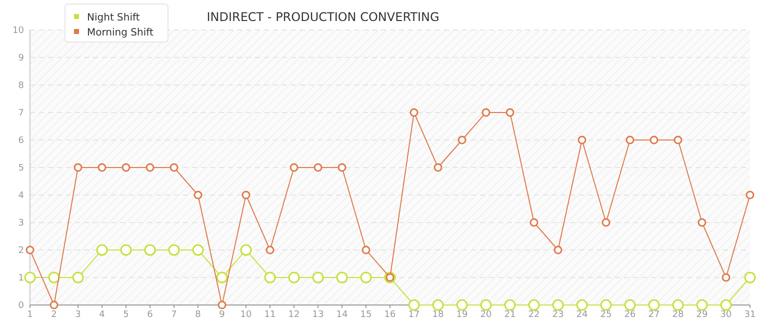  Describe the element at coordinates (323, 17) in the screenshot. I see `chart-title: INDIRECT - PRODUCTION CONVERTING` at that location.